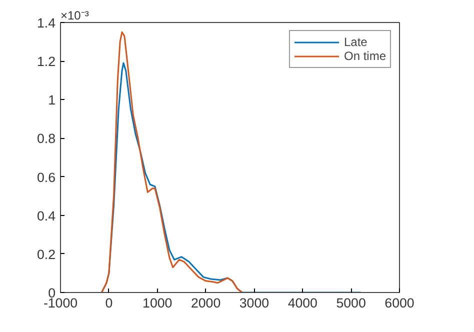 Image resolution: width=474 pixels, height=332 pixels. What do you see at coordinates (46, 138) in the screenshot?
I see `y-tick-label: 0.8` at bounding box center [46, 138].